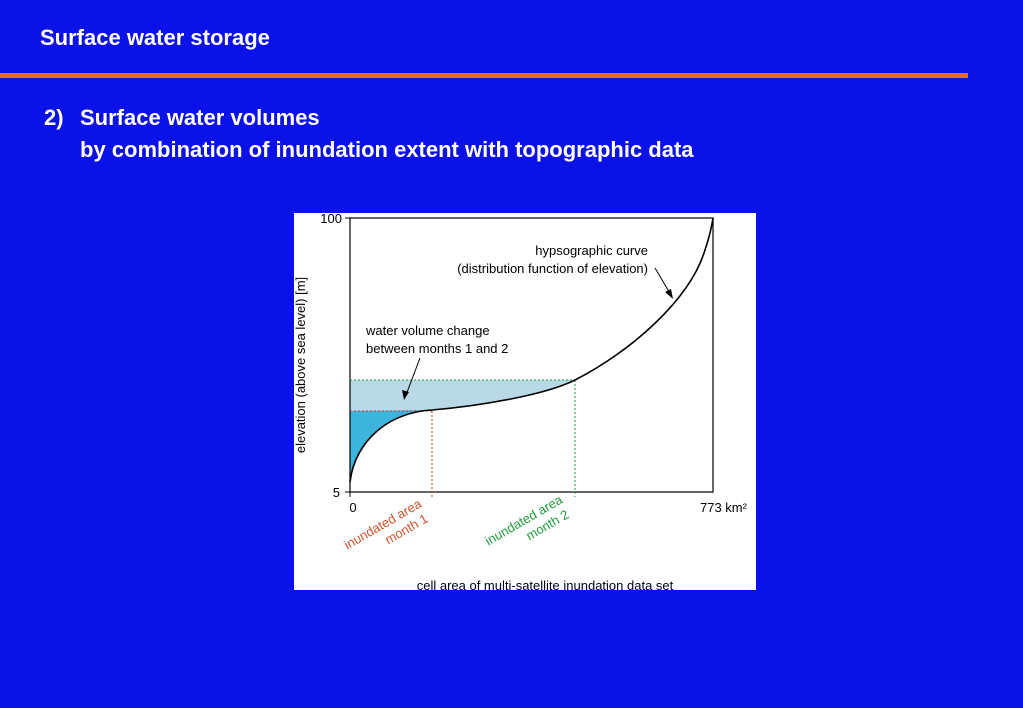  What do you see at coordinates (331, 219) in the screenshot?
I see `y-max-label: 100` at bounding box center [331, 219].